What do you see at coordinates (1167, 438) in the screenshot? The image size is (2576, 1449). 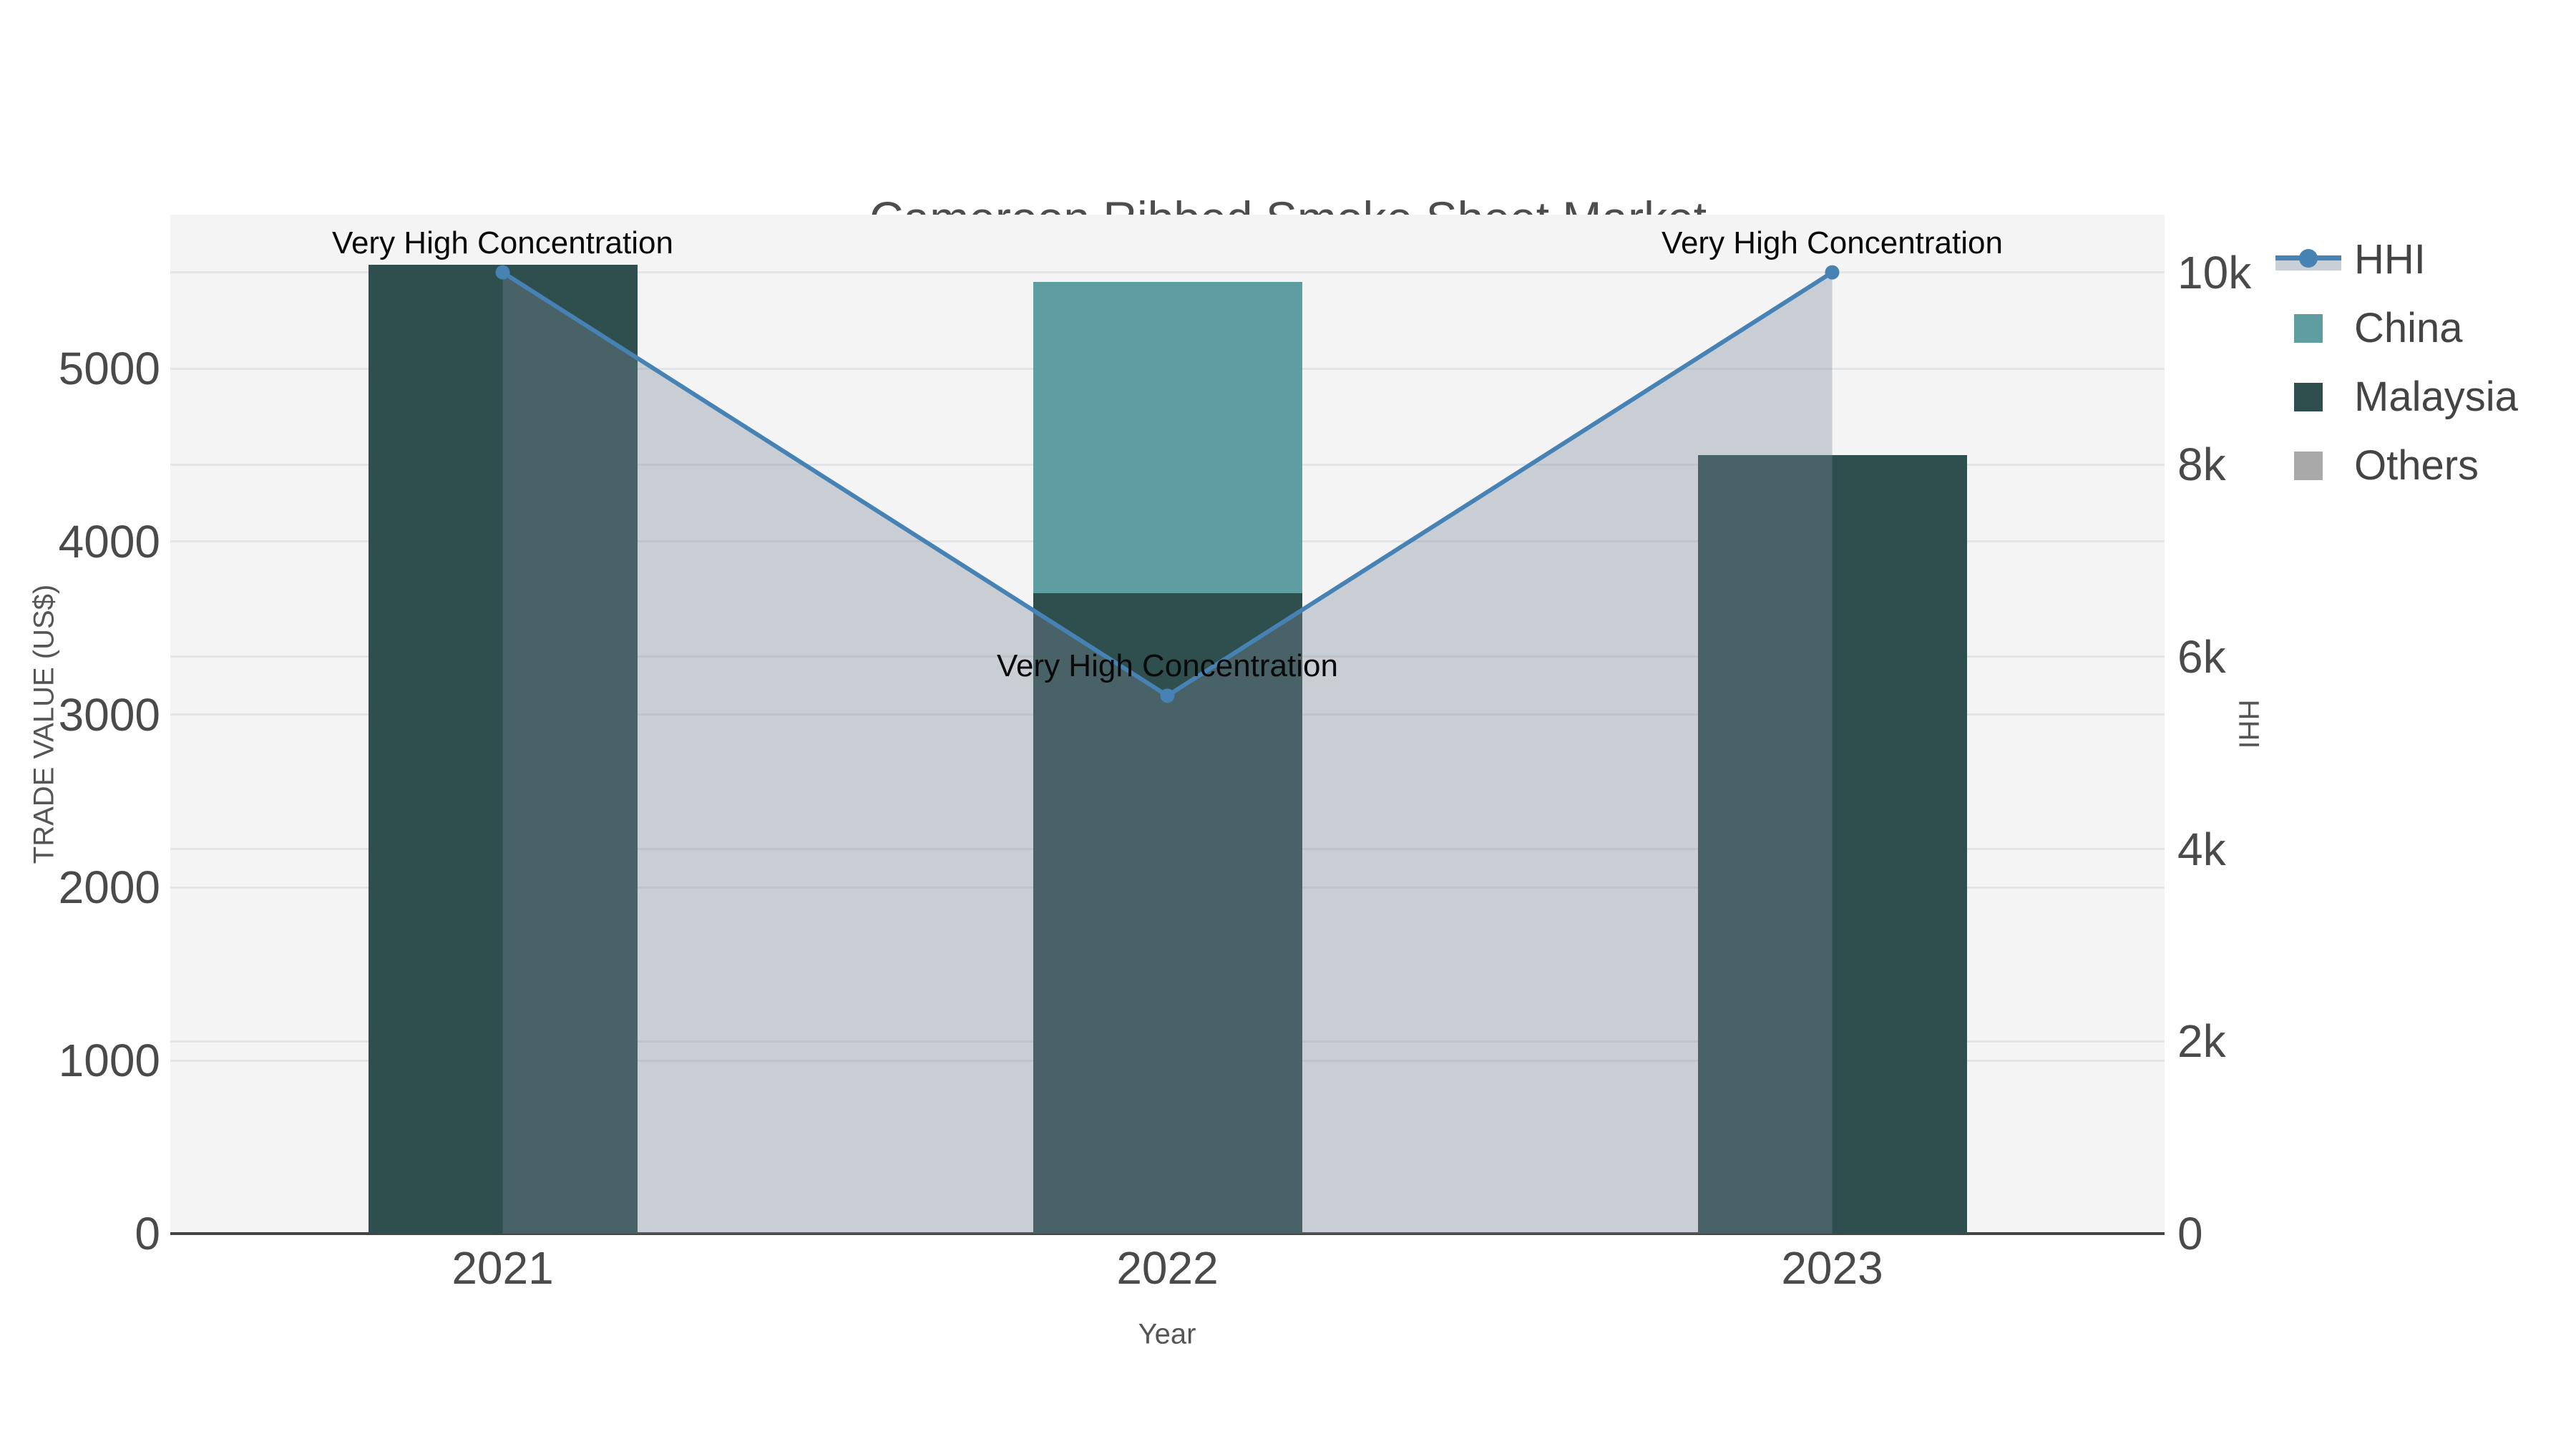 I see `bar-segment-china-2022` at bounding box center [1167, 438].